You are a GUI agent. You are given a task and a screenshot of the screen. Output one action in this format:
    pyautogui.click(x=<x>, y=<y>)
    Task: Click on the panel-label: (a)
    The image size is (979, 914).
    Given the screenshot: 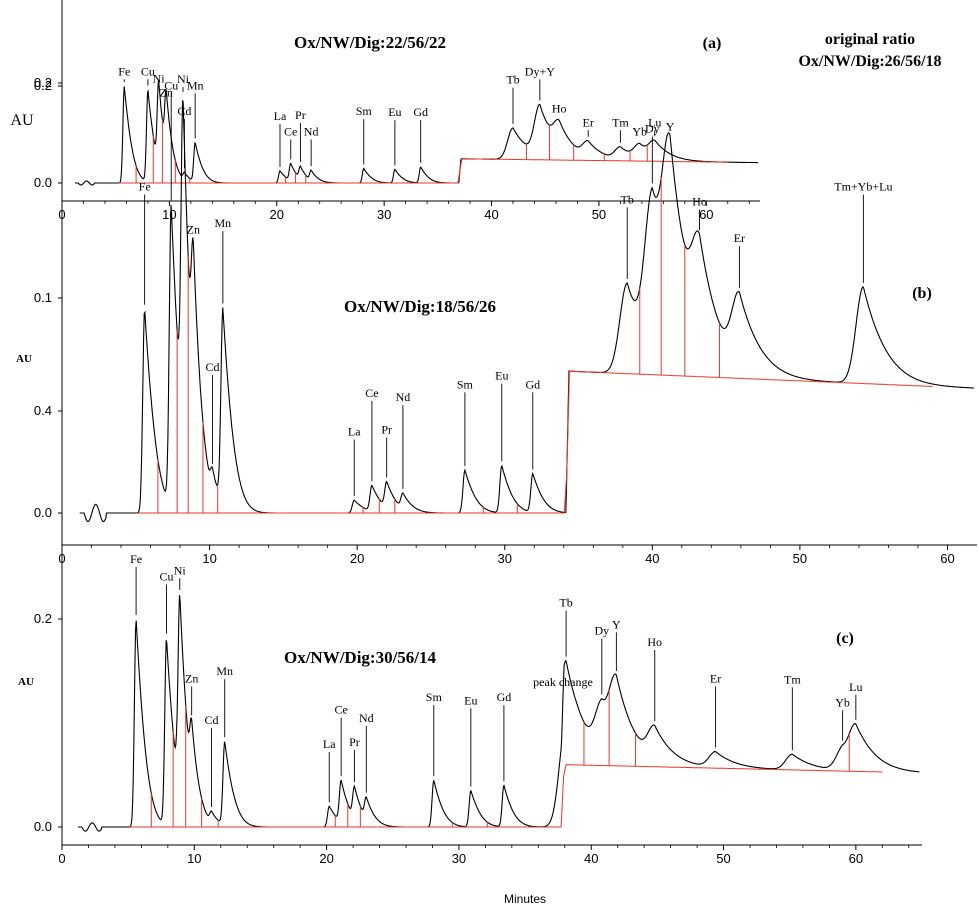 What is the action you would take?
    pyautogui.click(x=712, y=43)
    